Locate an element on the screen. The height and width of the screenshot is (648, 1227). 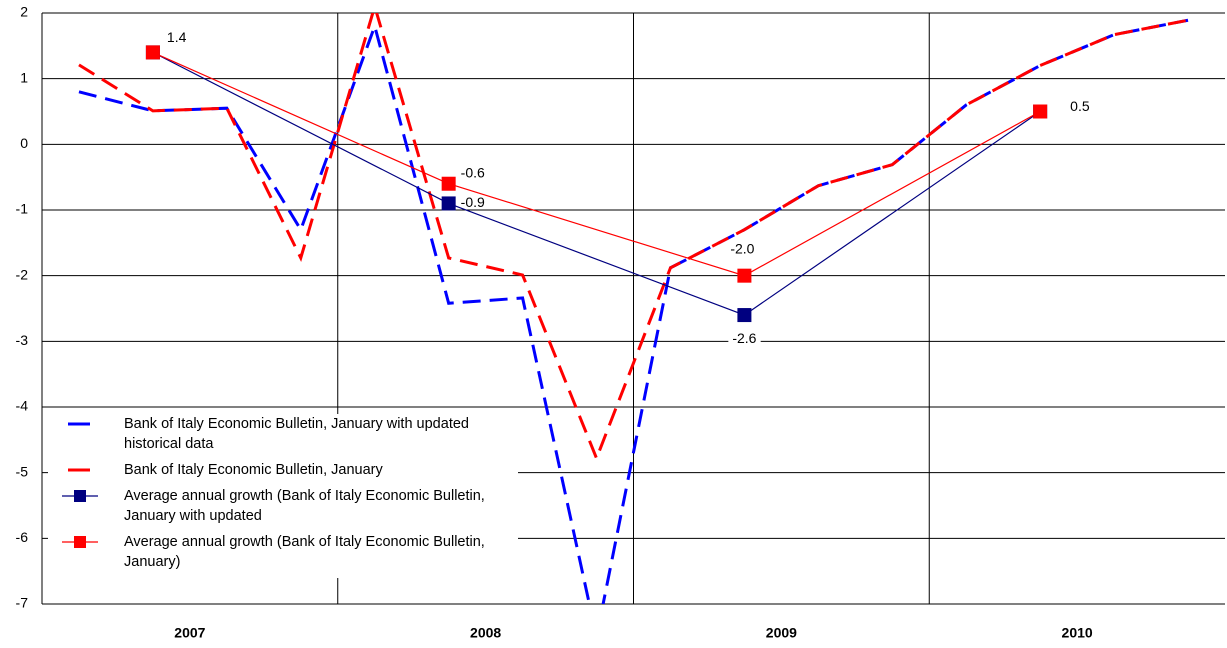
data-label: 0.5 is located at coordinates (1080, 106).